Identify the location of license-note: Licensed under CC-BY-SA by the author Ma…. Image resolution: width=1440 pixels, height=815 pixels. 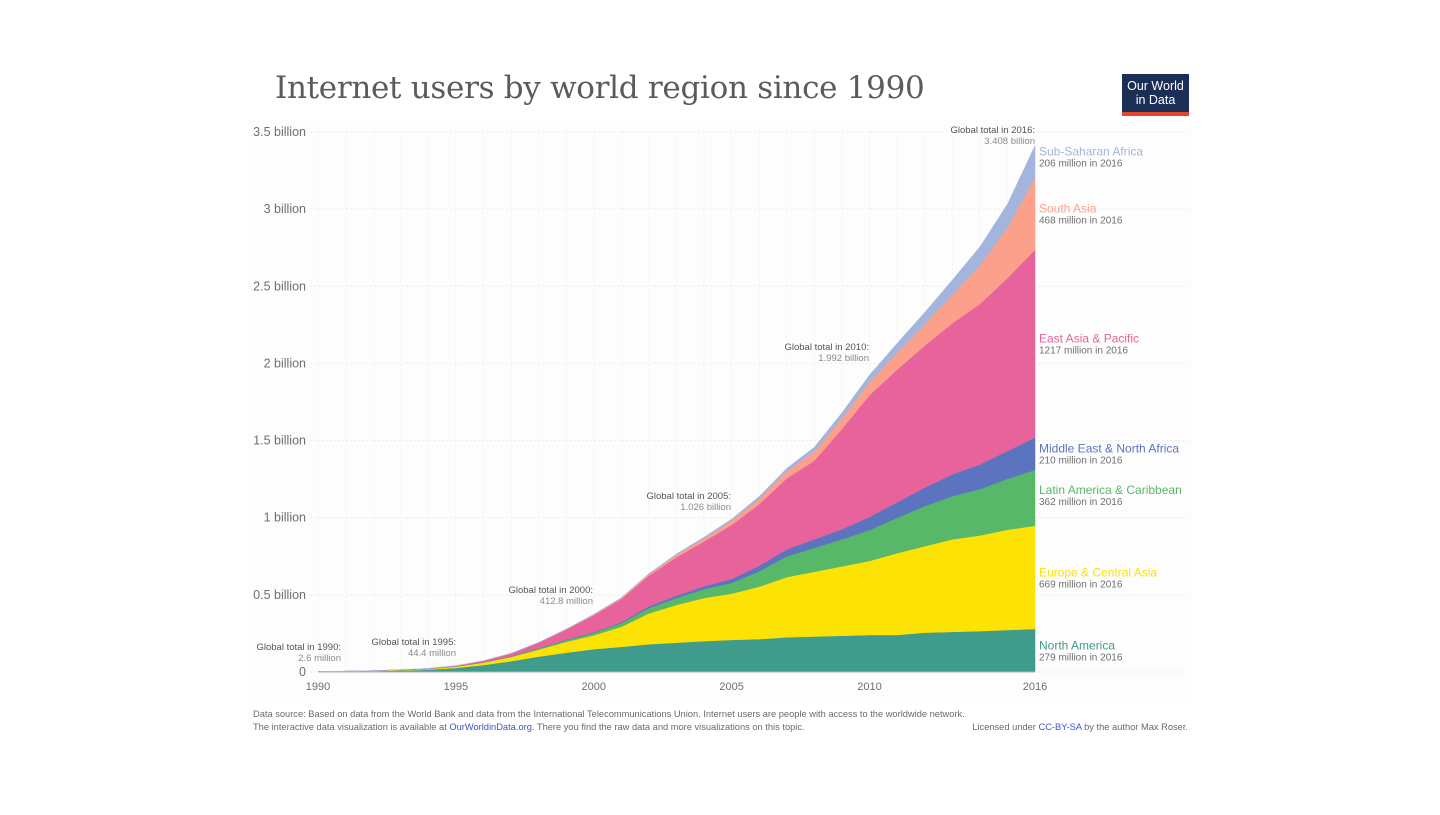
(1080, 727).